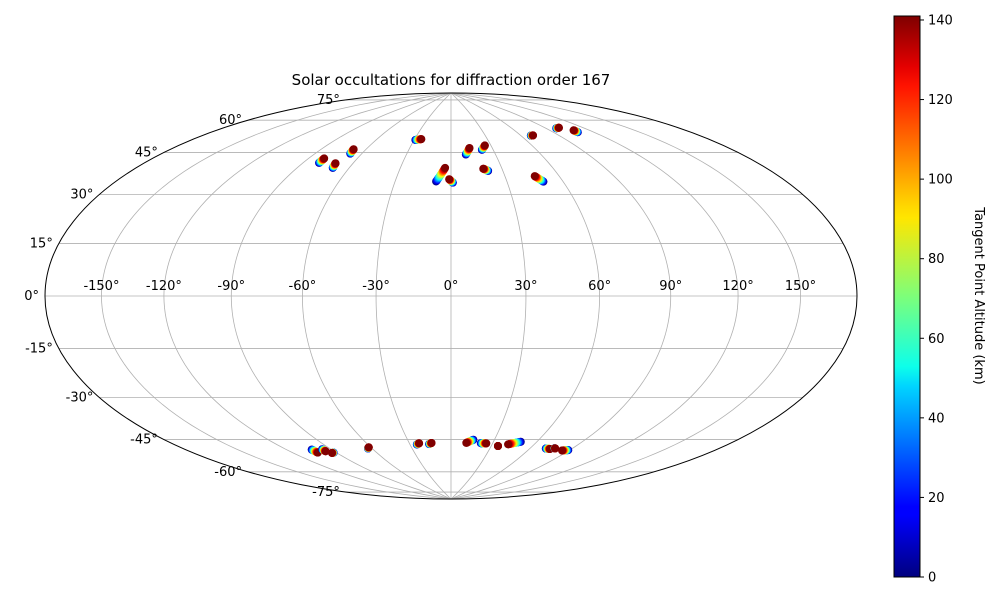 This screenshot has height=600, width=1000. What do you see at coordinates (376, 286) in the screenshot?
I see `lon-tick-label: -30°` at bounding box center [376, 286].